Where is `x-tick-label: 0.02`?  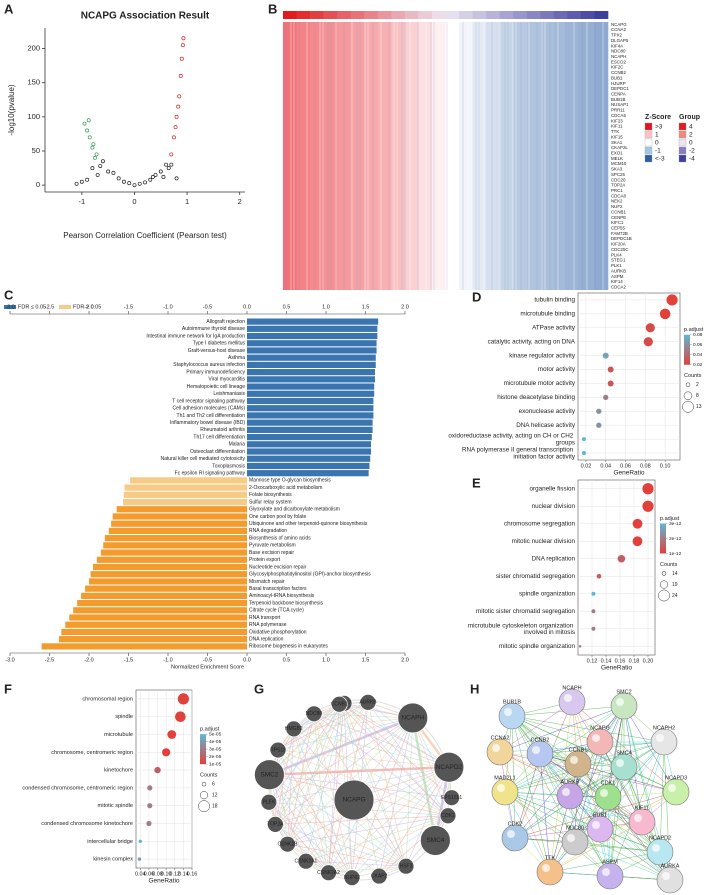 x-tick-label: 0.02 is located at coordinates (586, 466).